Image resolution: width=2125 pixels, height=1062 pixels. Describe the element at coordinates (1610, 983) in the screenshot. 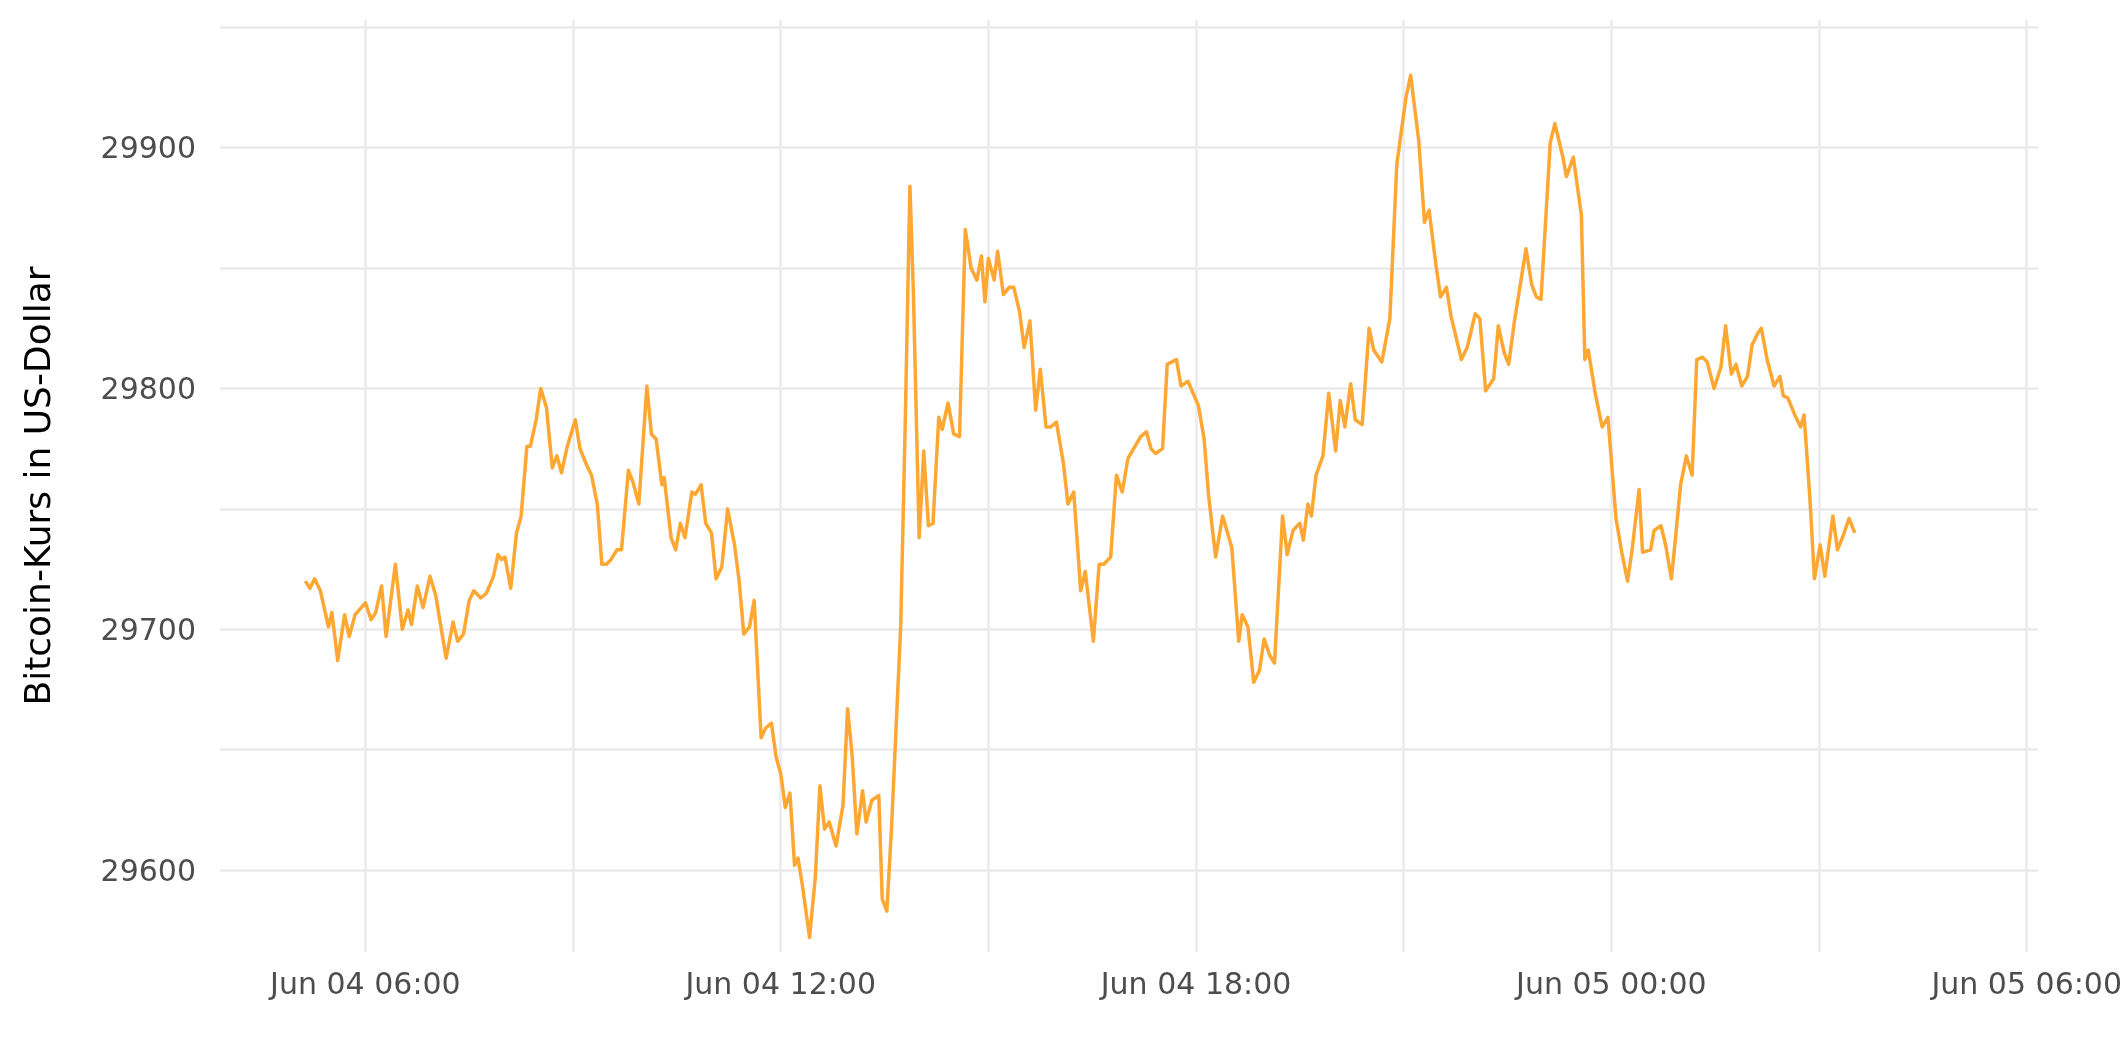

I see `x-tick-label: Jun 05 00:00` at that location.